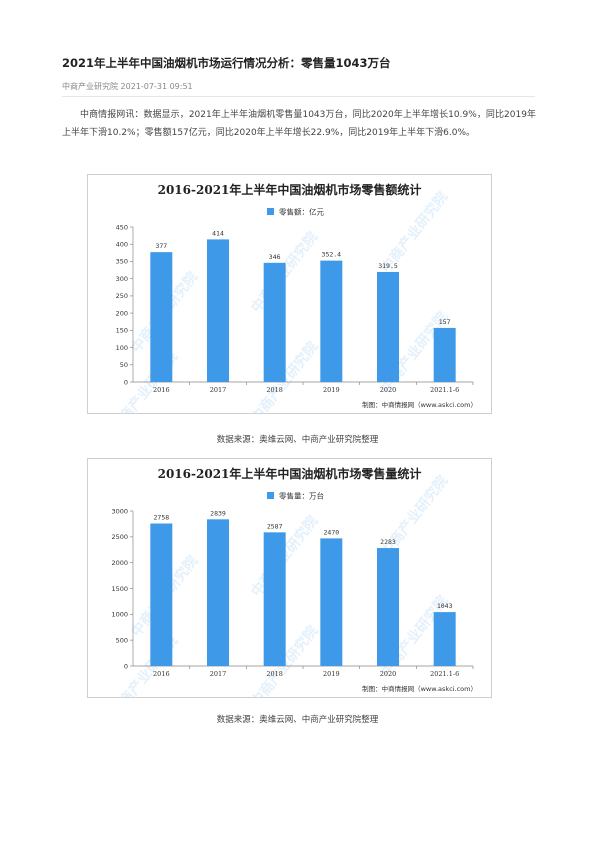  I want to click on article-source: 中商产业研究院, so click(90, 86).